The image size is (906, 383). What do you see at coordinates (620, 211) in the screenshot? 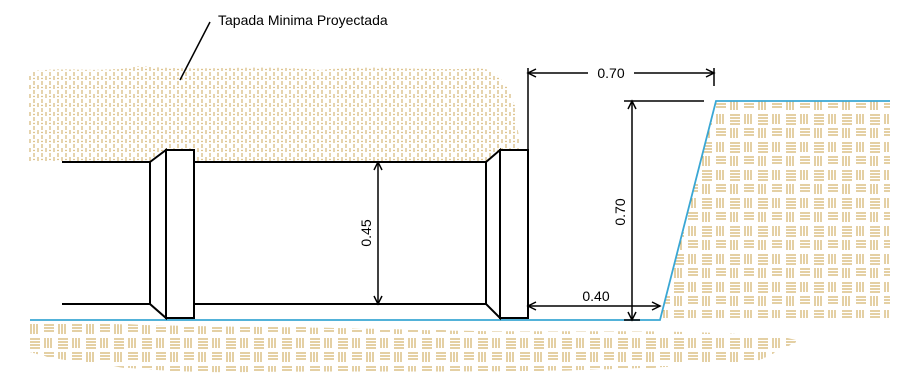
I see `dim-trench-height-label: 0.70` at bounding box center [620, 211].